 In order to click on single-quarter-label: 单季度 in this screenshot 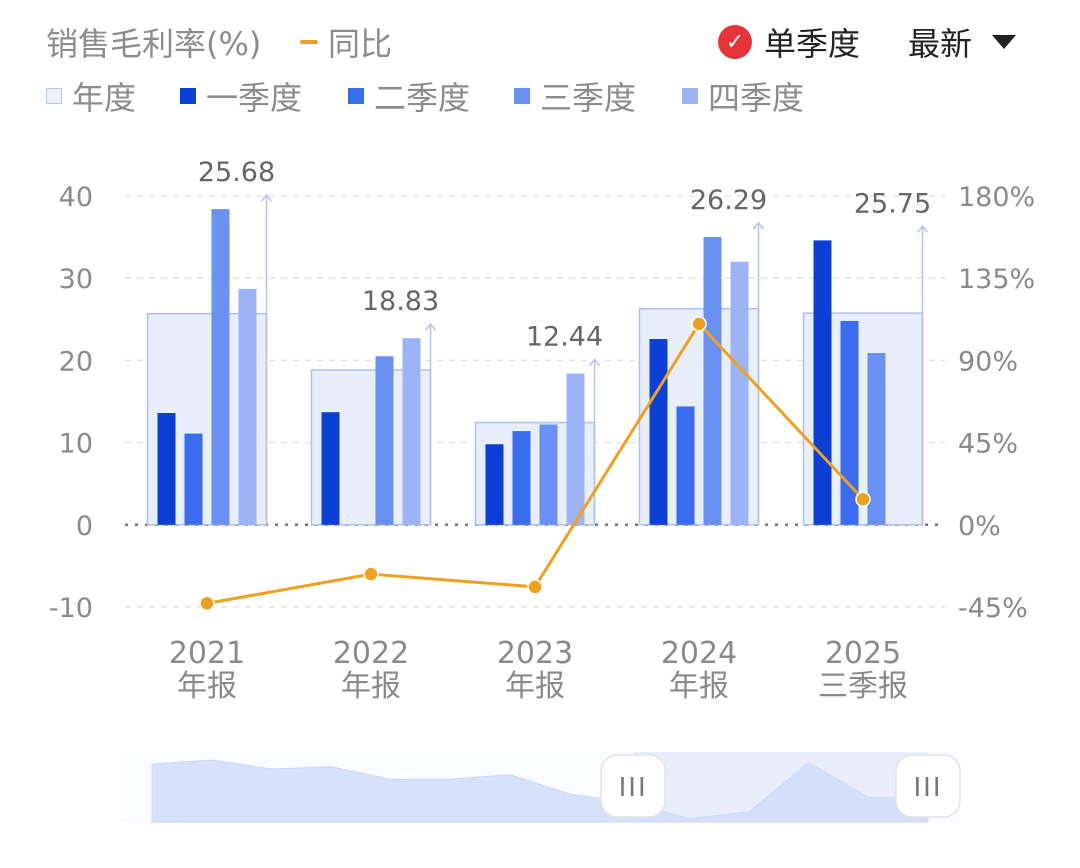, I will do `click(812, 44)`.